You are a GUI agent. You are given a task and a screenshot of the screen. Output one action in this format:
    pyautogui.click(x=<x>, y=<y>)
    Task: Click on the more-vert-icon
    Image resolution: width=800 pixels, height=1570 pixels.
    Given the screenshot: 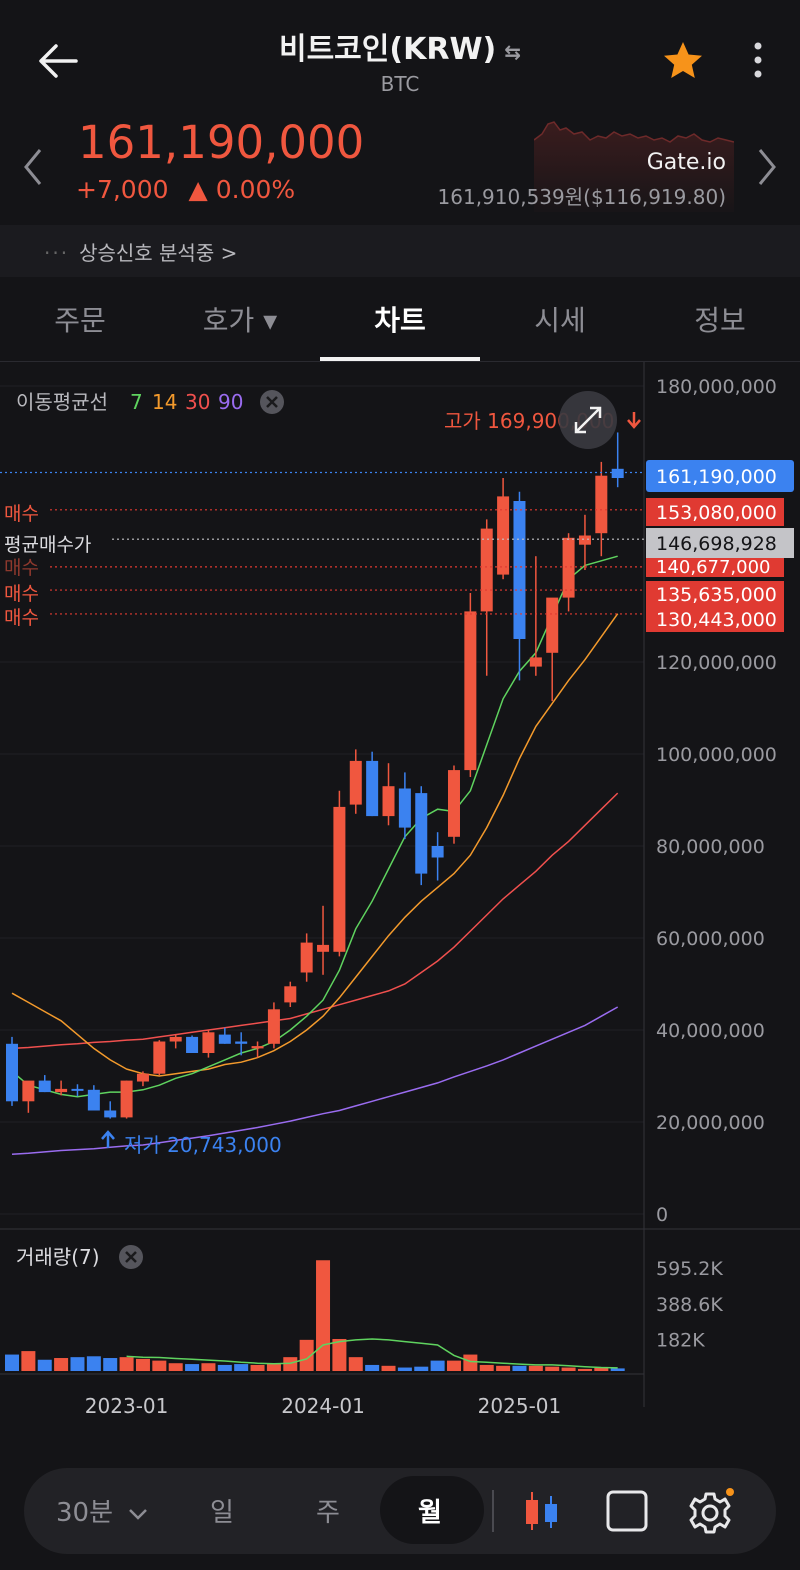 What is the action you would take?
    pyautogui.click(x=758, y=61)
    